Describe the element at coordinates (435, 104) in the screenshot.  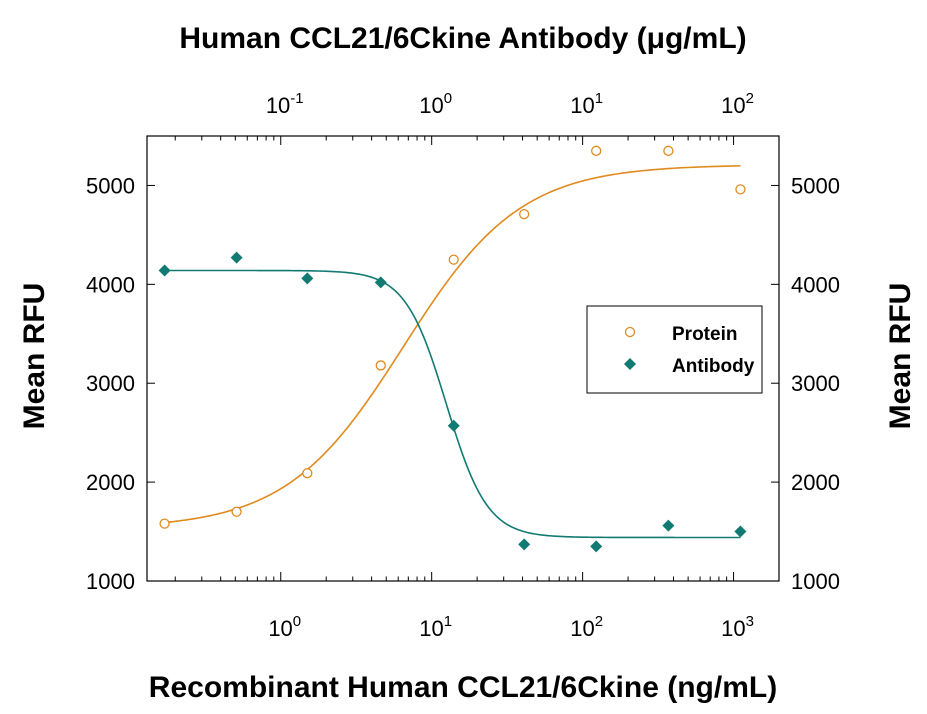
I see `x-top-tick-label: 10⁰` at that location.